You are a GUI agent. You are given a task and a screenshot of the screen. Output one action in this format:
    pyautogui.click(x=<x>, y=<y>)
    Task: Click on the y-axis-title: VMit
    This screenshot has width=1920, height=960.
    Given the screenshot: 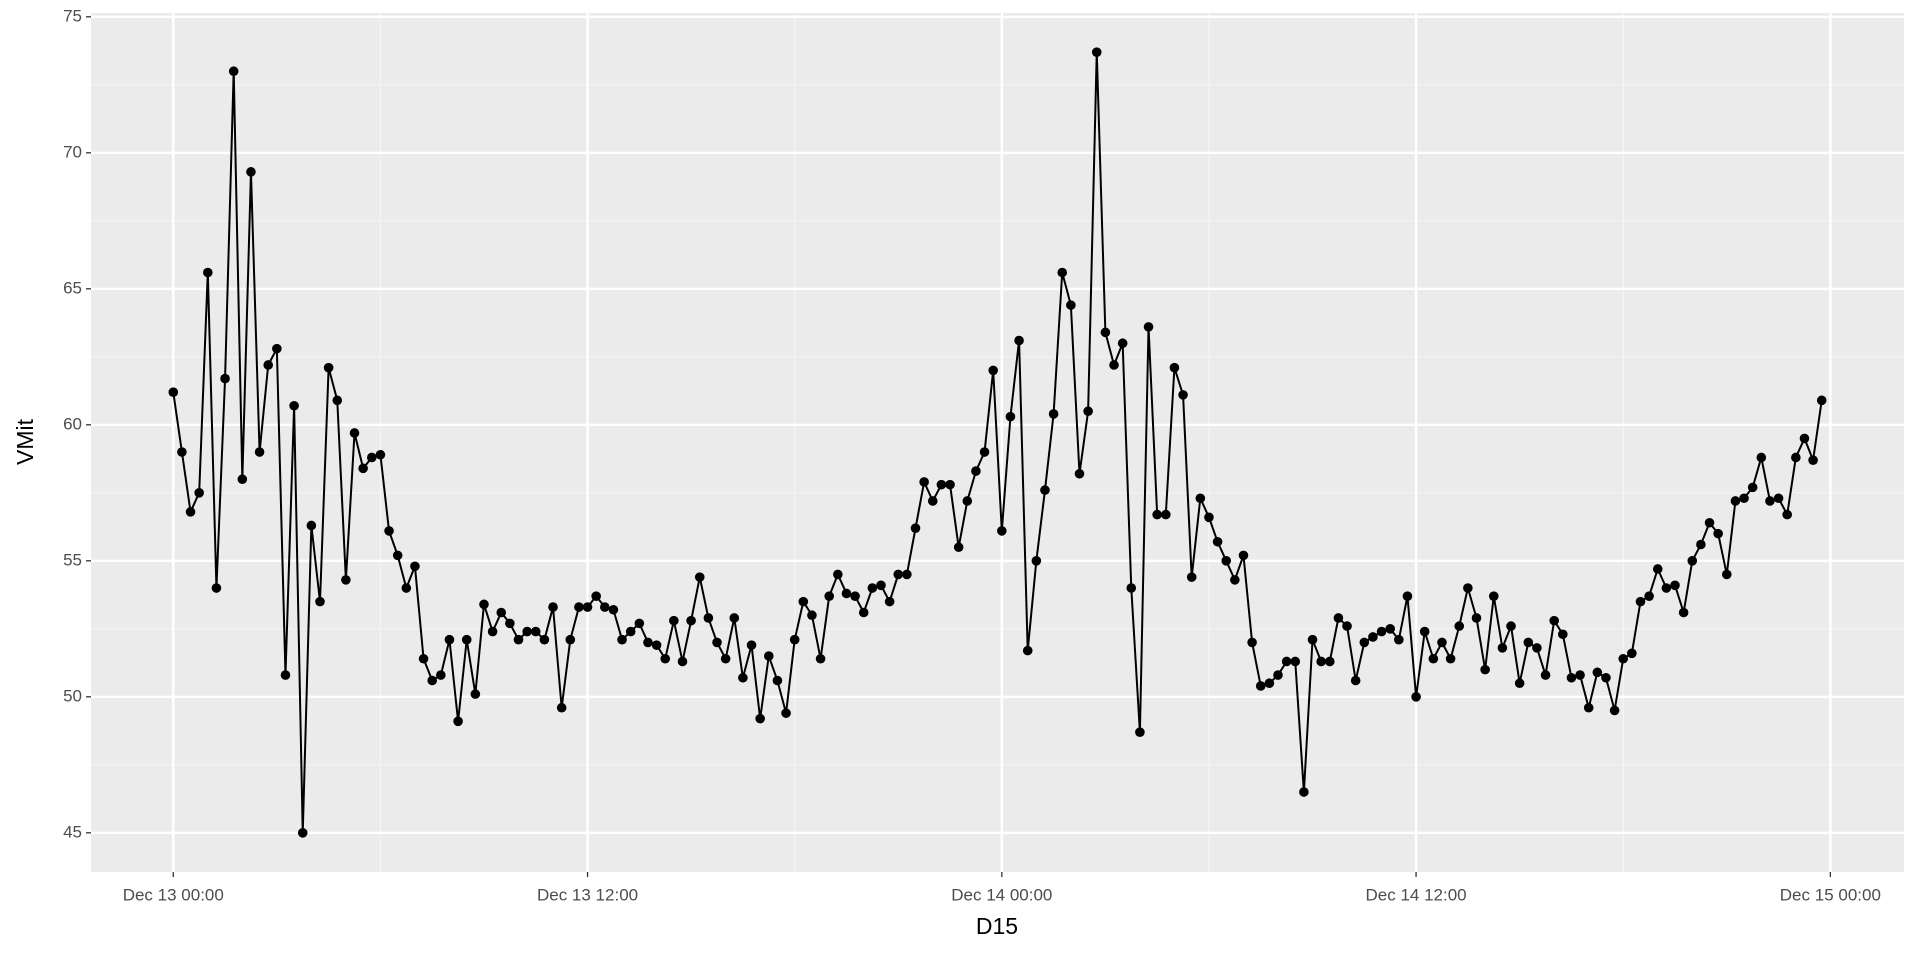 What is the action you would take?
    pyautogui.click(x=25, y=441)
    